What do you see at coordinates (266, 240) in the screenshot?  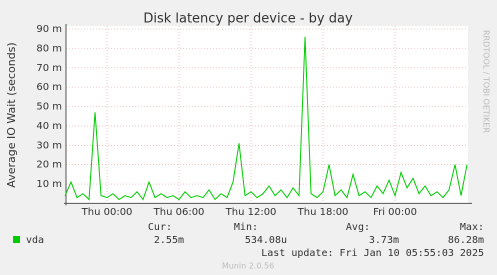 I see `stat-value: 534.08u` at bounding box center [266, 240].